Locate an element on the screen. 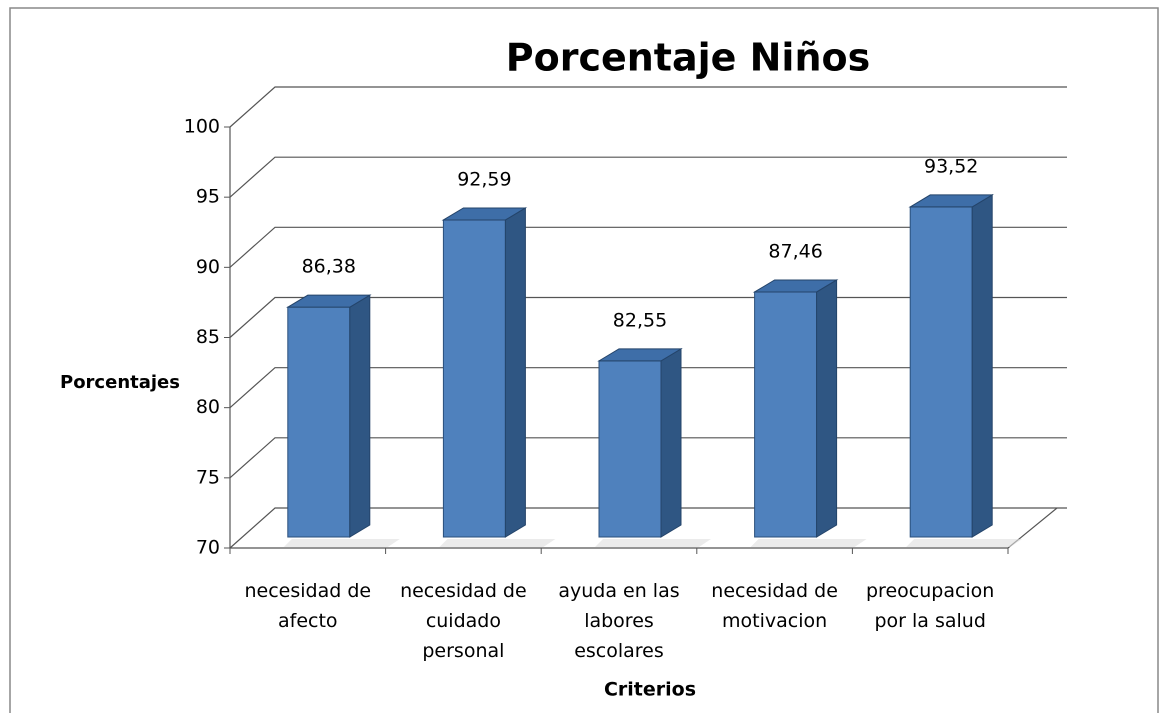  value-label: 86,38 is located at coordinates (329, 267).